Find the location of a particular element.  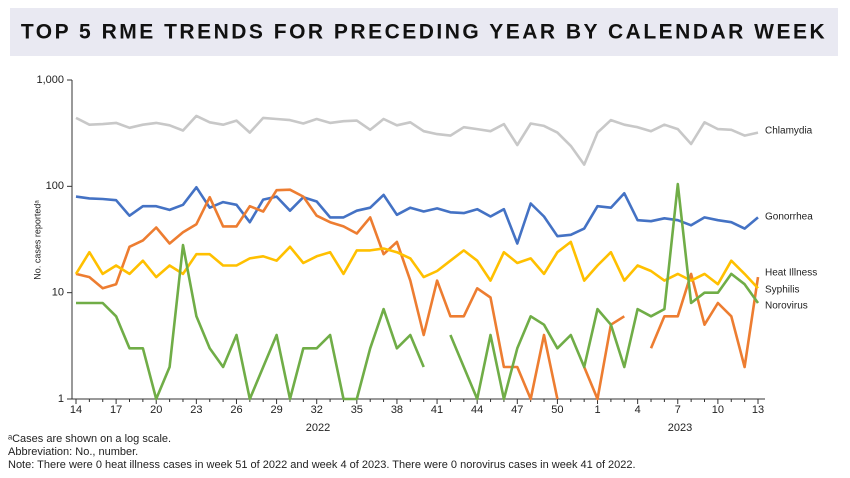

x-tick-label: 32 is located at coordinates (317, 410).